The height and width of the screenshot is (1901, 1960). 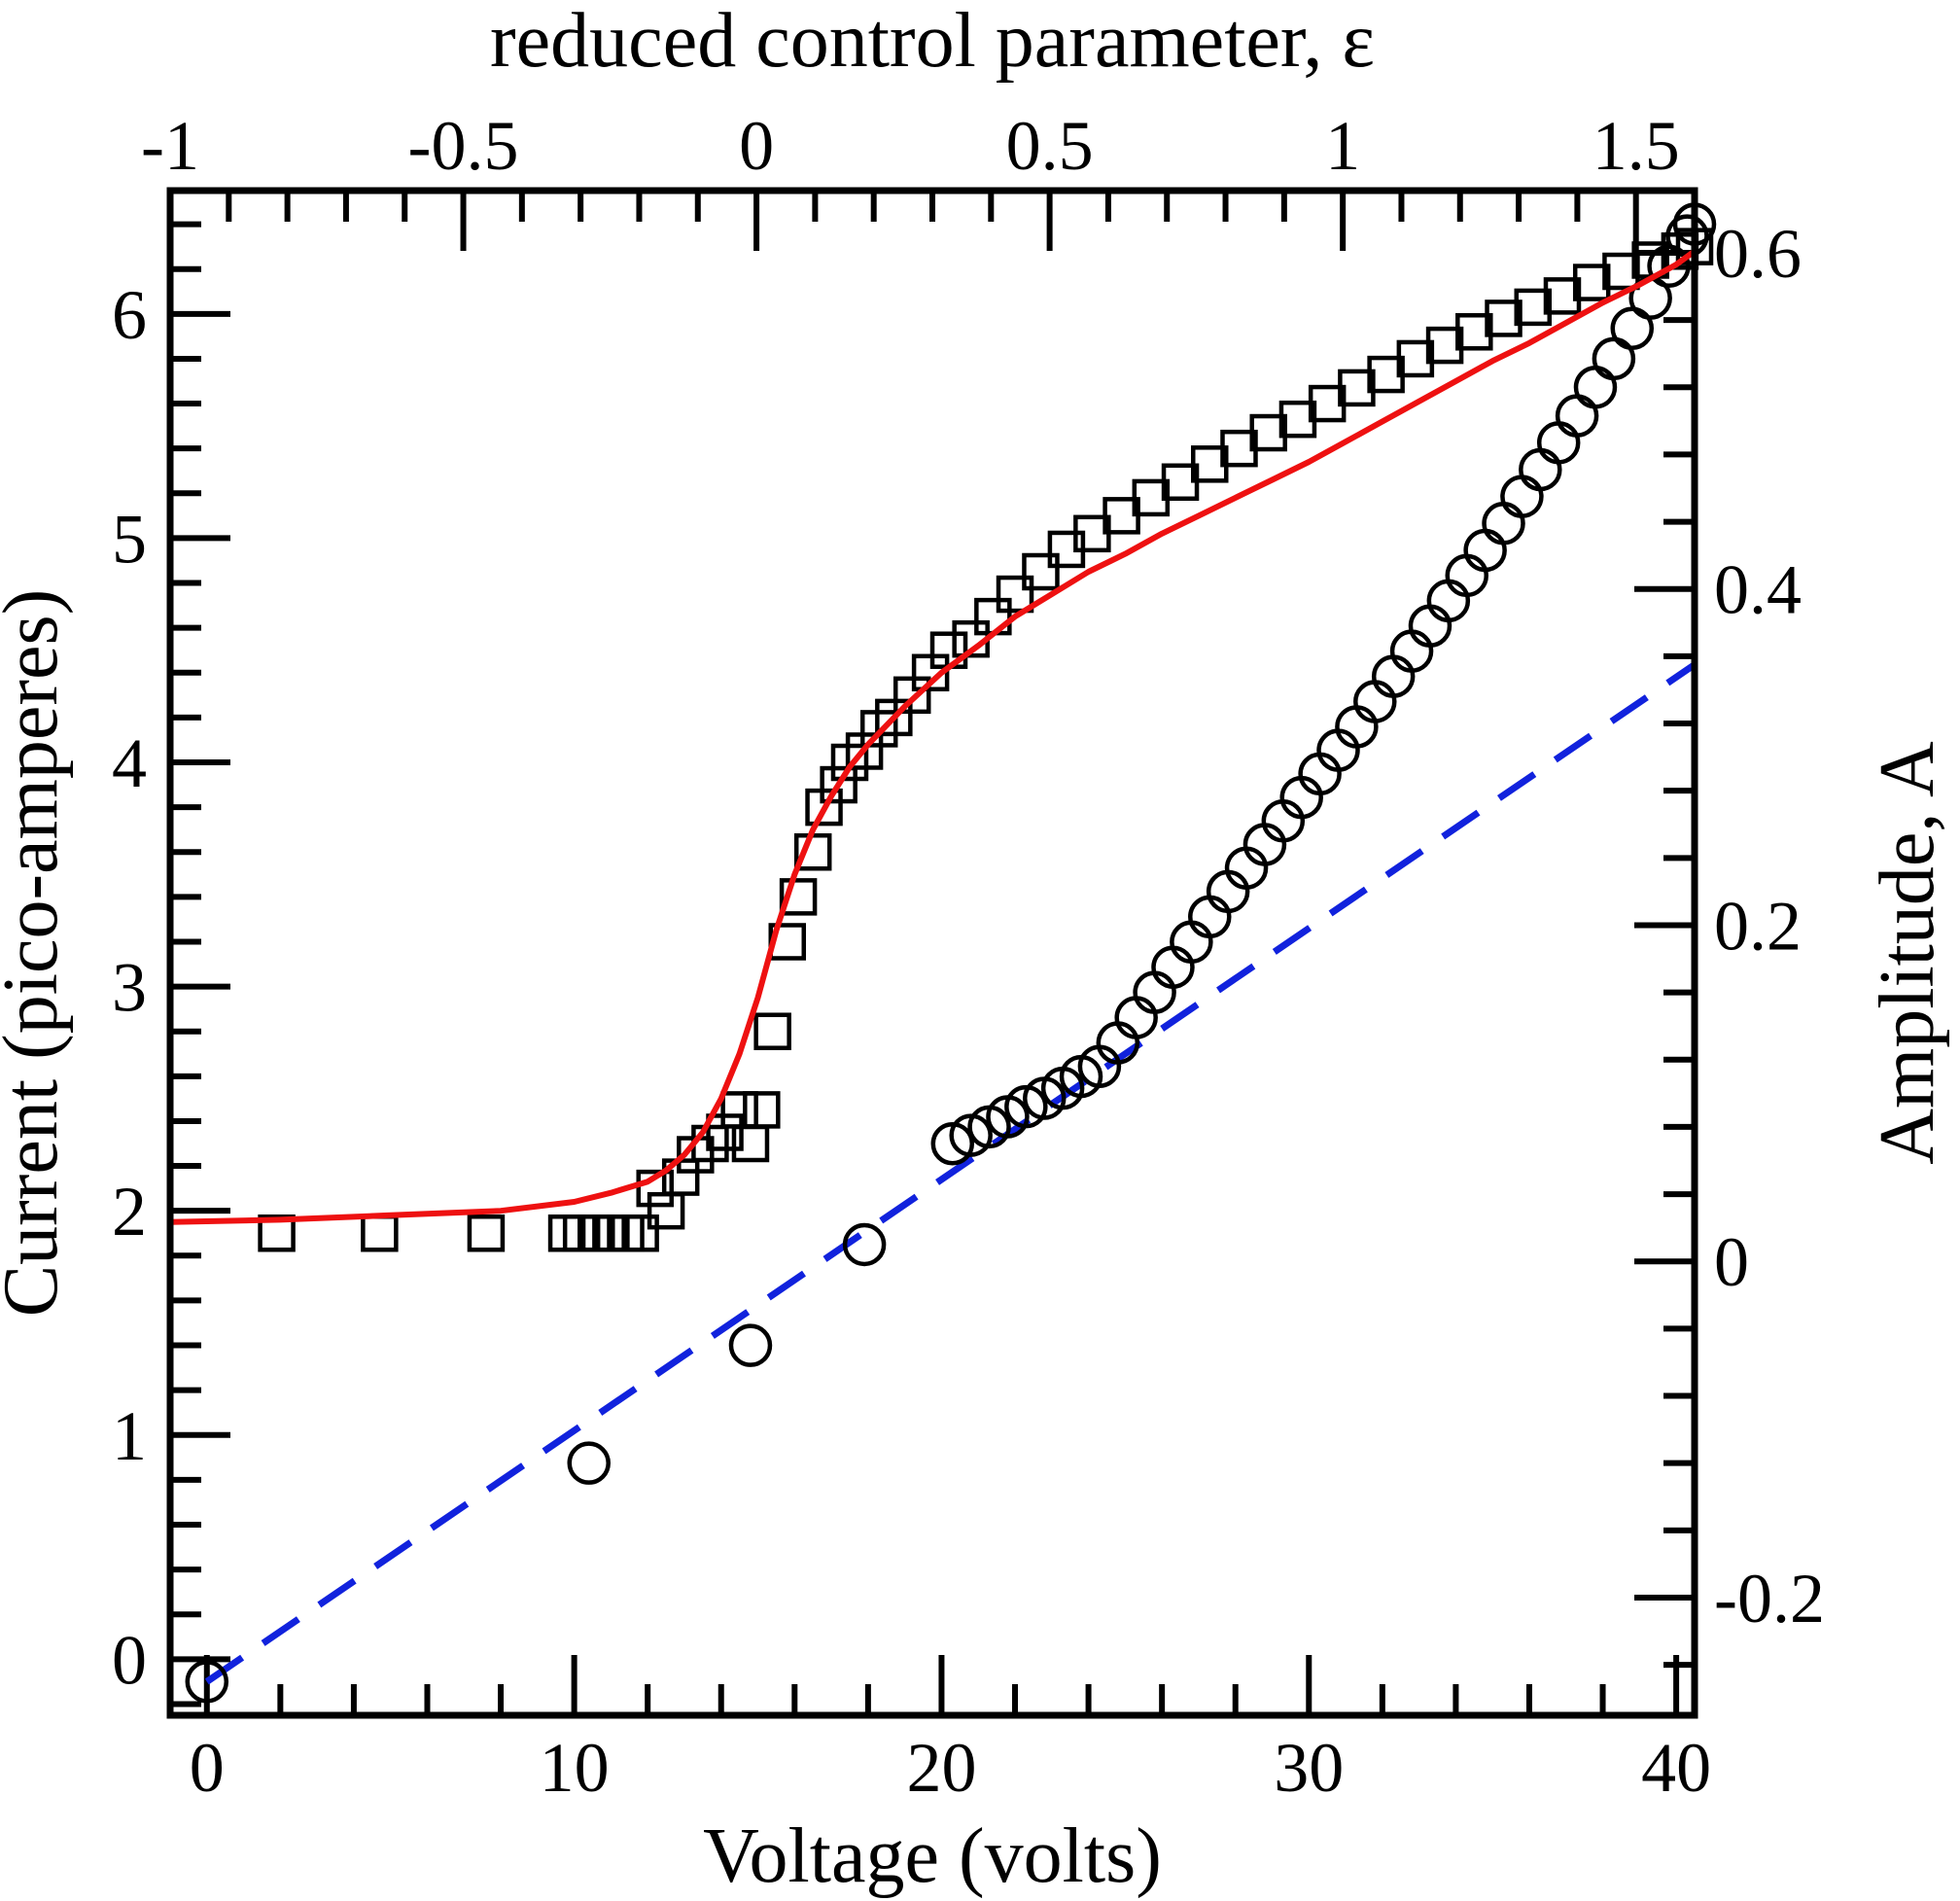 I want to click on y-left-tick-label: 6, so click(x=129, y=315).